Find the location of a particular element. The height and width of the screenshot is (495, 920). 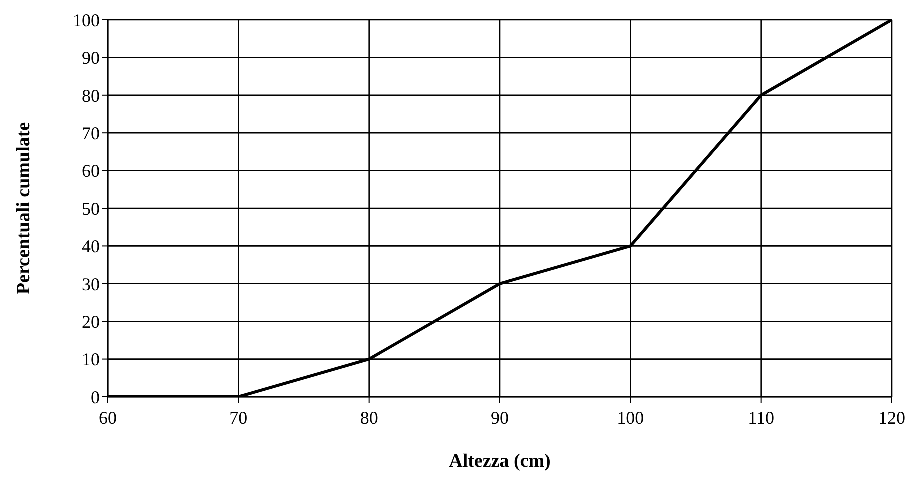

y-axis-title: Percentuali cumulate is located at coordinates (24, 208).